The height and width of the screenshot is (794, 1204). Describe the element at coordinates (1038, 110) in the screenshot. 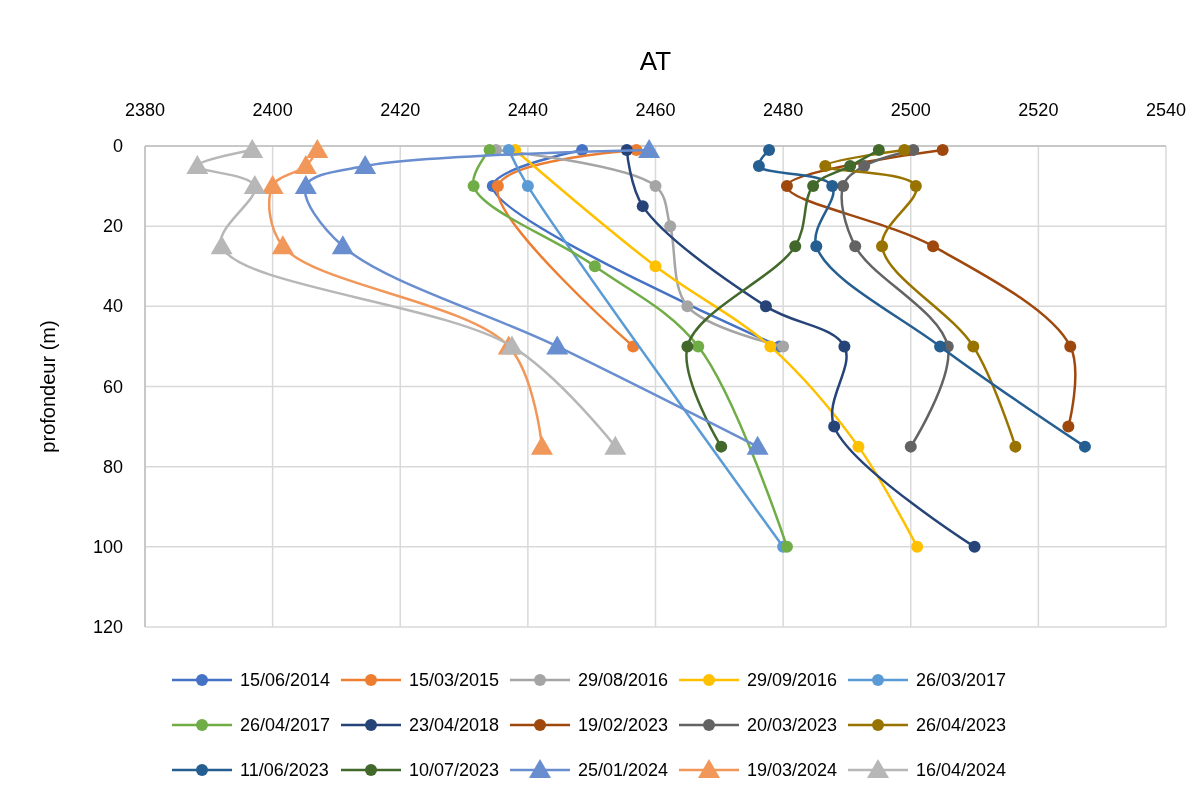

I see `x-tick-label: 2520` at that location.